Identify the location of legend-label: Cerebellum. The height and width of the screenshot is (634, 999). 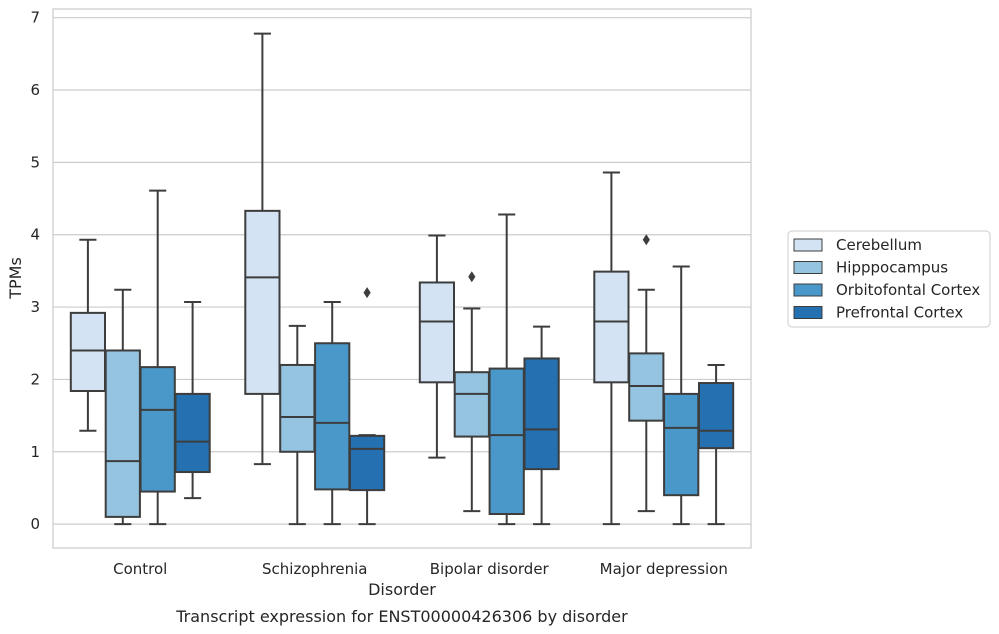
(879, 245).